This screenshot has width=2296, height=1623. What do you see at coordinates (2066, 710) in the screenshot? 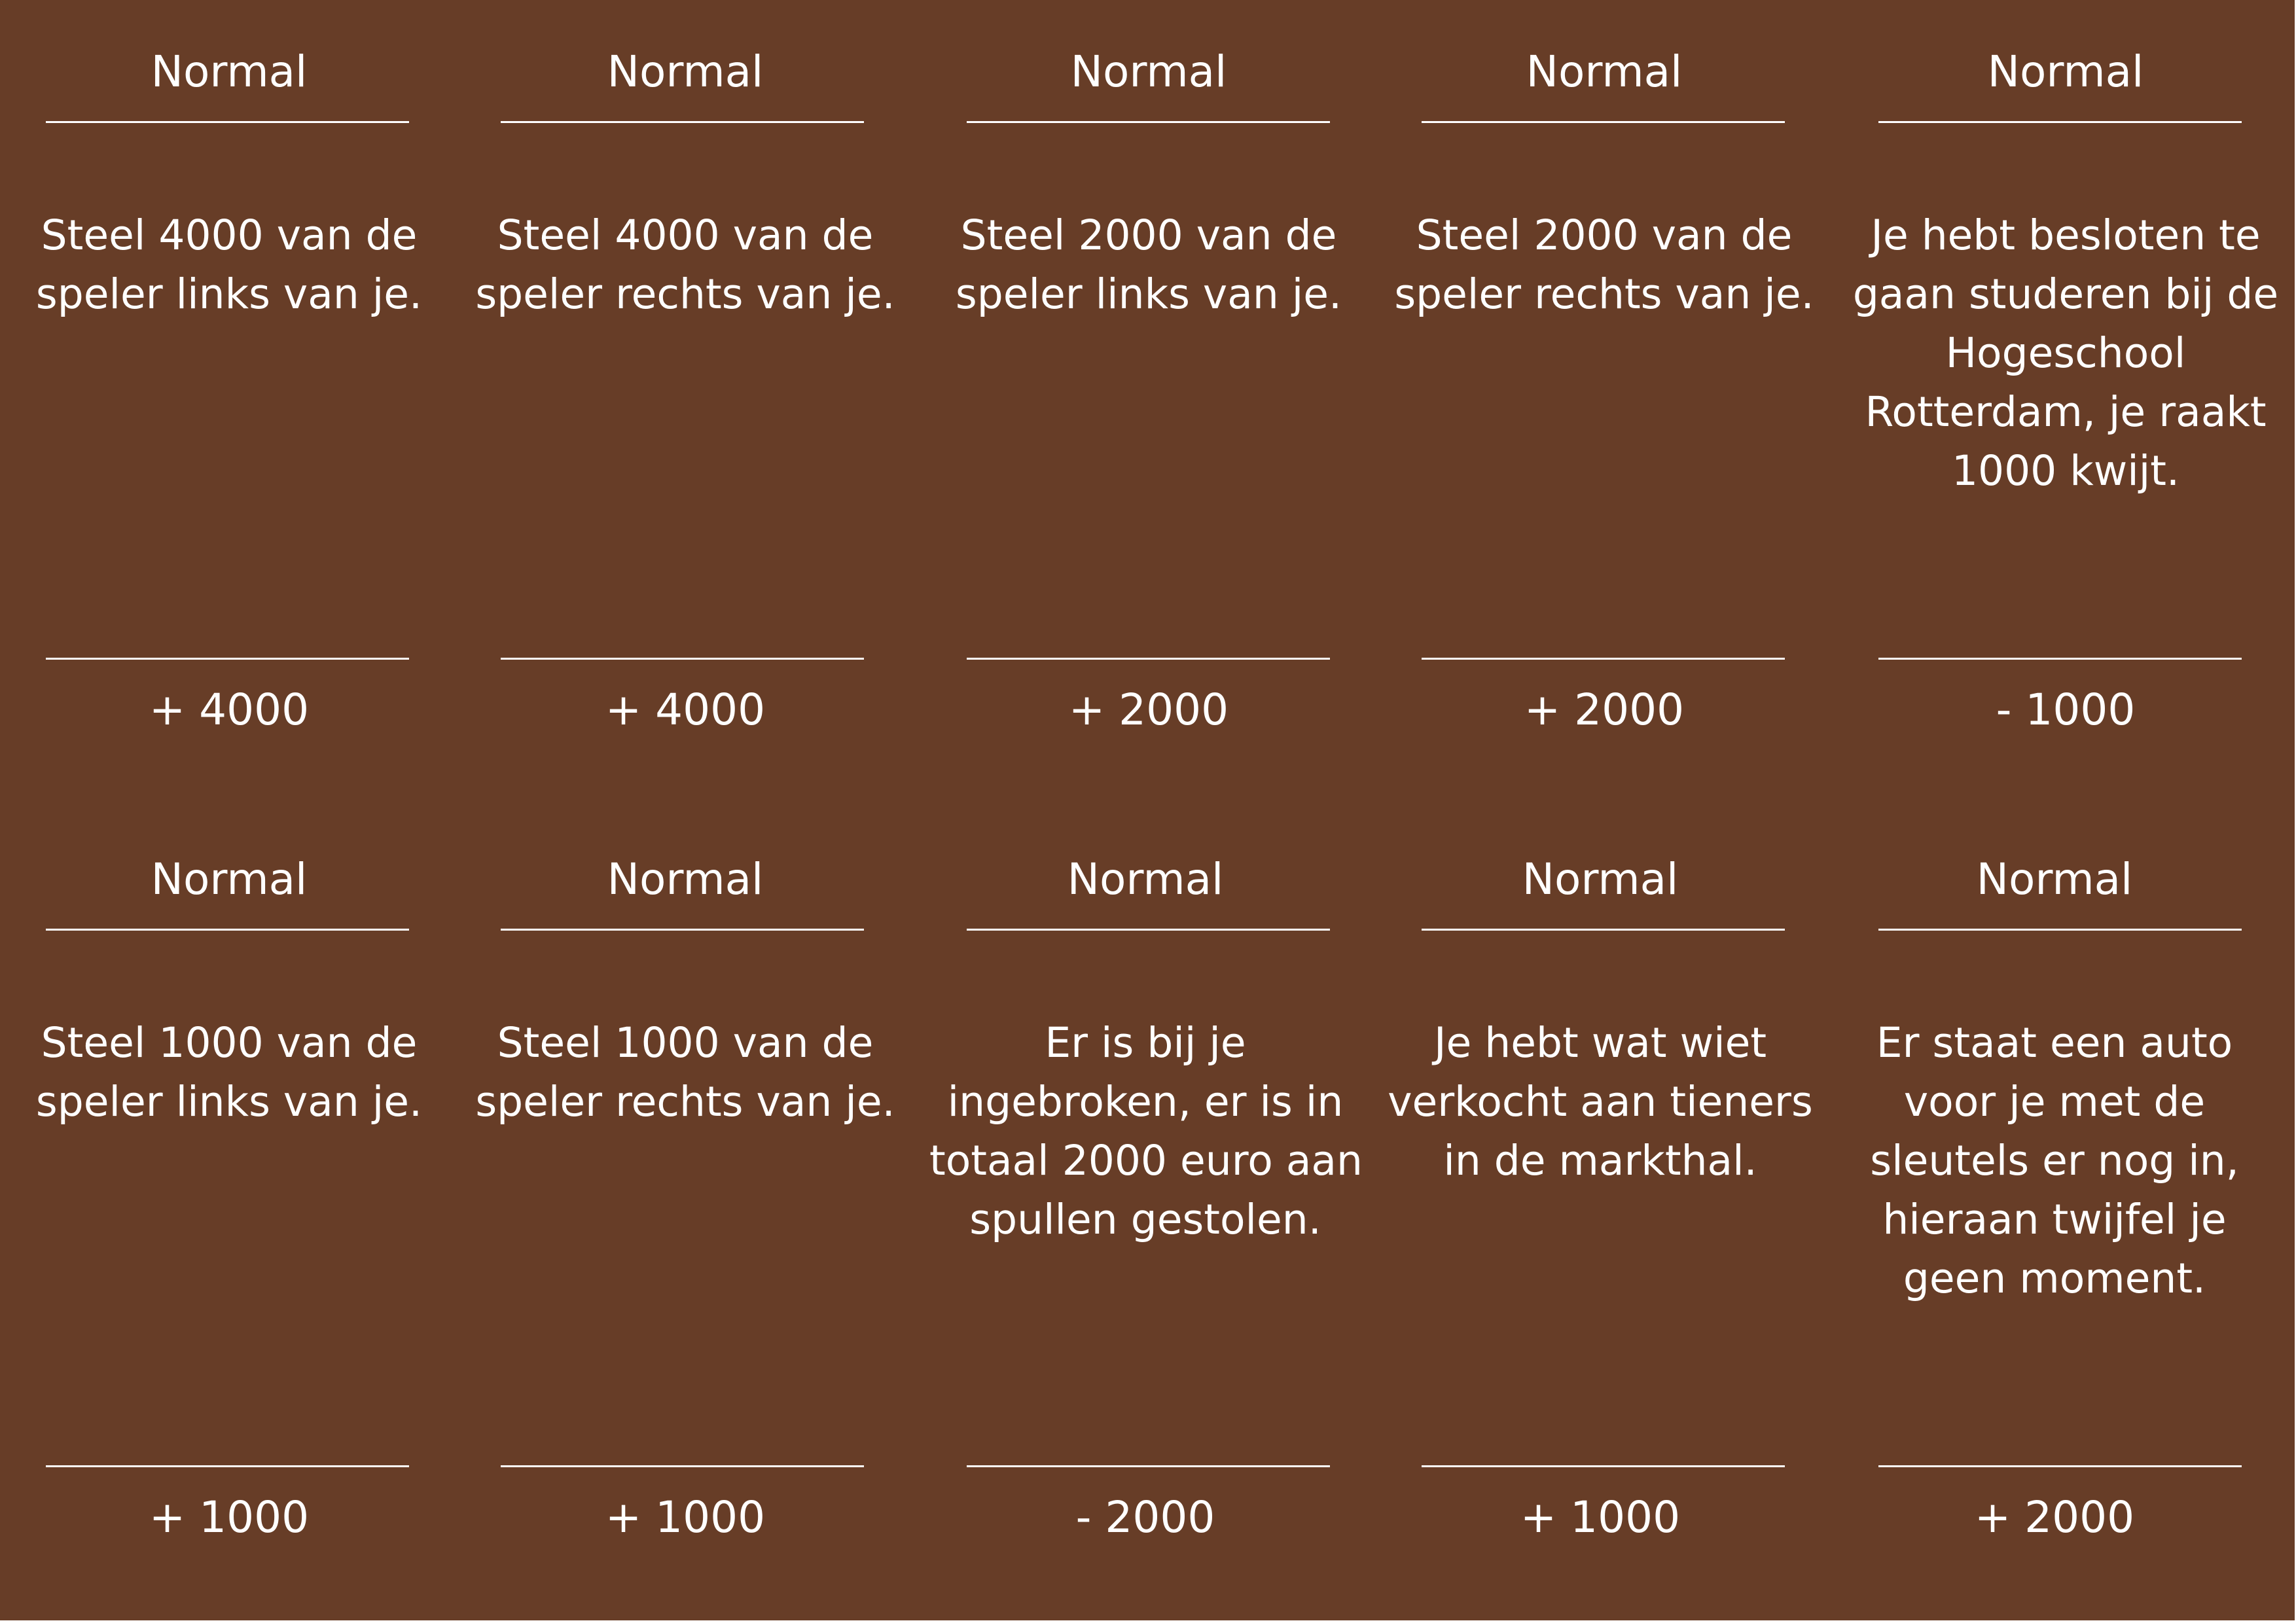
I see `card-amount: - 1000` at bounding box center [2066, 710].